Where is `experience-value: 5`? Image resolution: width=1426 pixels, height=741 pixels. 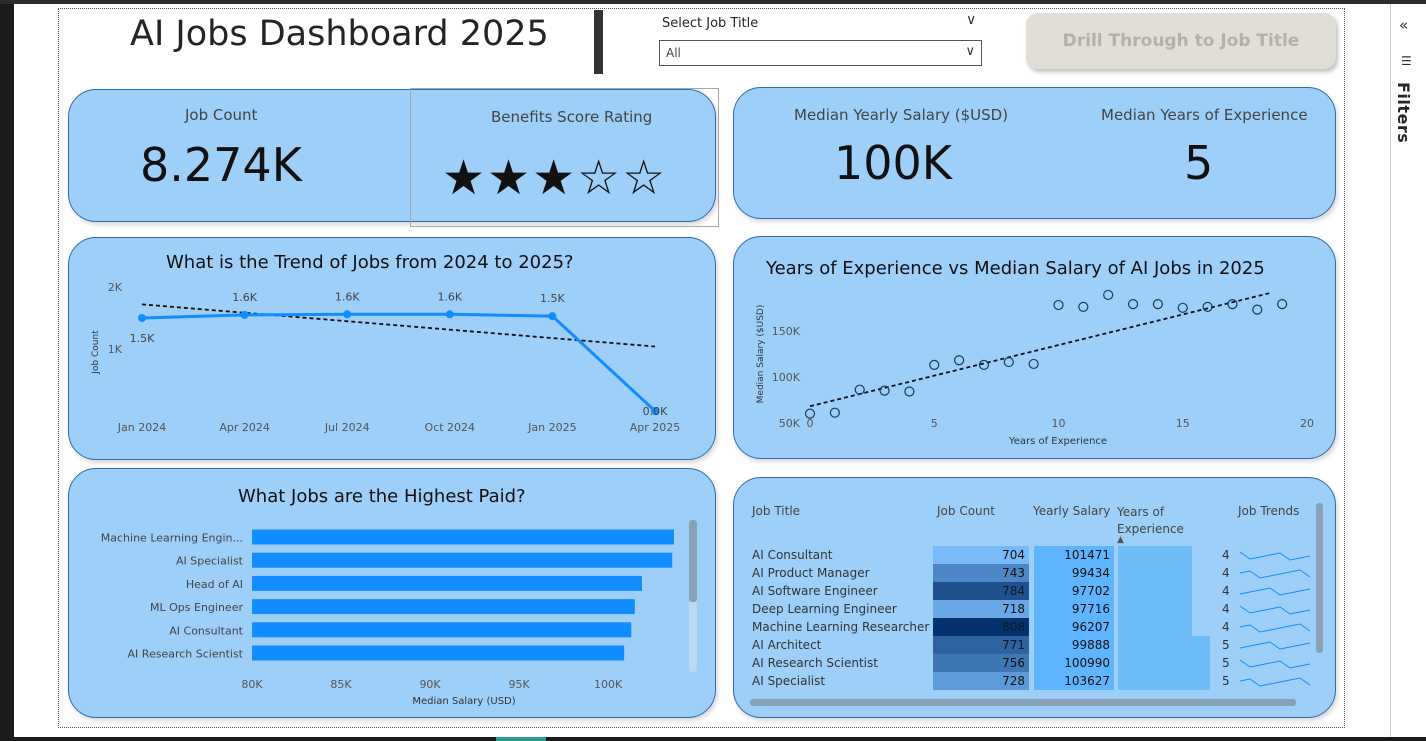 experience-value: 5 is located at coordinates (1199, 163).